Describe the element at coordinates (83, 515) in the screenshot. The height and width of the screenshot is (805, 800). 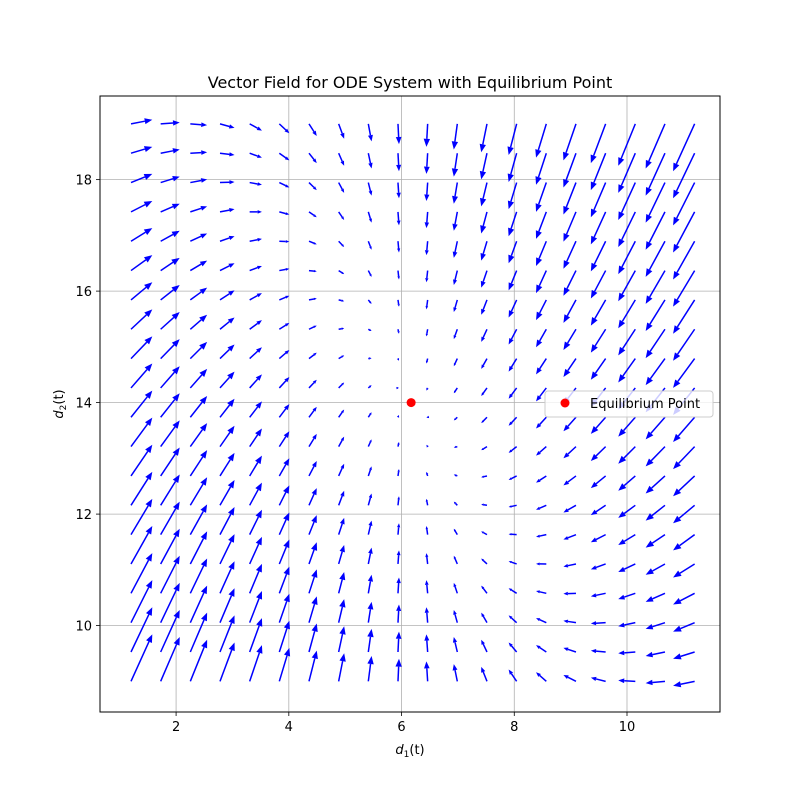
I see `y-tick-label: 12` at that location.